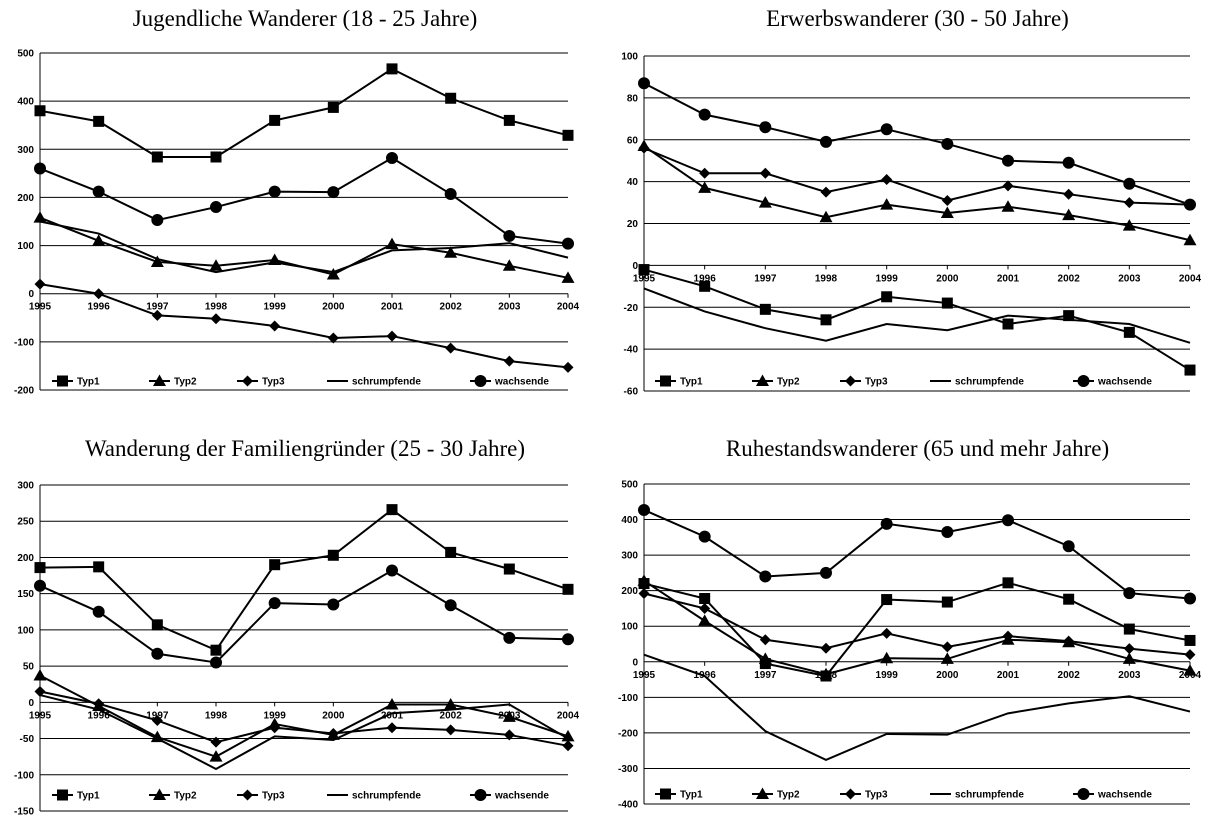  Describe the element at coordinates (628, 805) in the screenshot. I see `y-tick-label: -400` at that location.